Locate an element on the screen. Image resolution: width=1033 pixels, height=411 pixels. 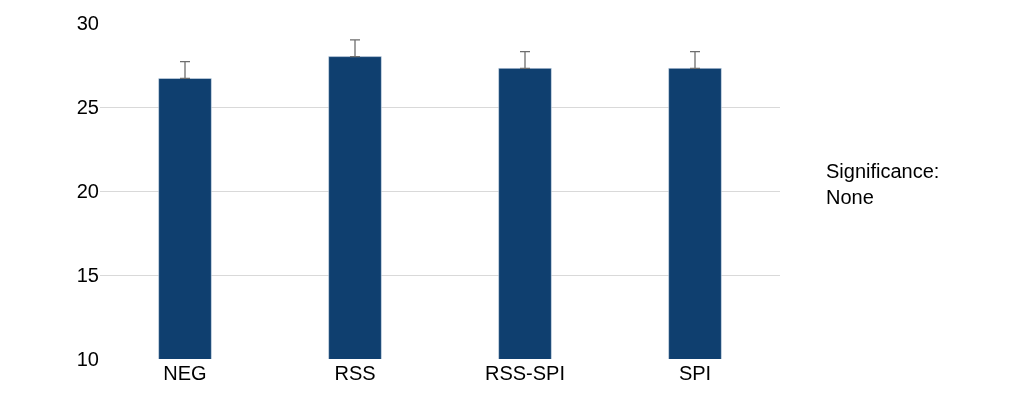
y-tick-label: 10 is located at coordinates (87, 359).